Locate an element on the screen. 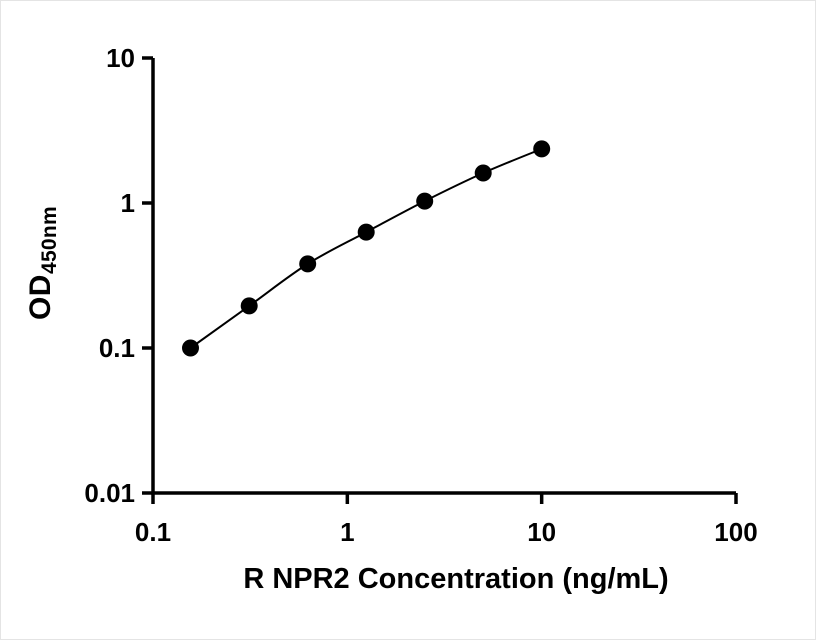 This screenshot has height=640, width=816. y-tick-label: 1 is located at coordinates (128, 203).